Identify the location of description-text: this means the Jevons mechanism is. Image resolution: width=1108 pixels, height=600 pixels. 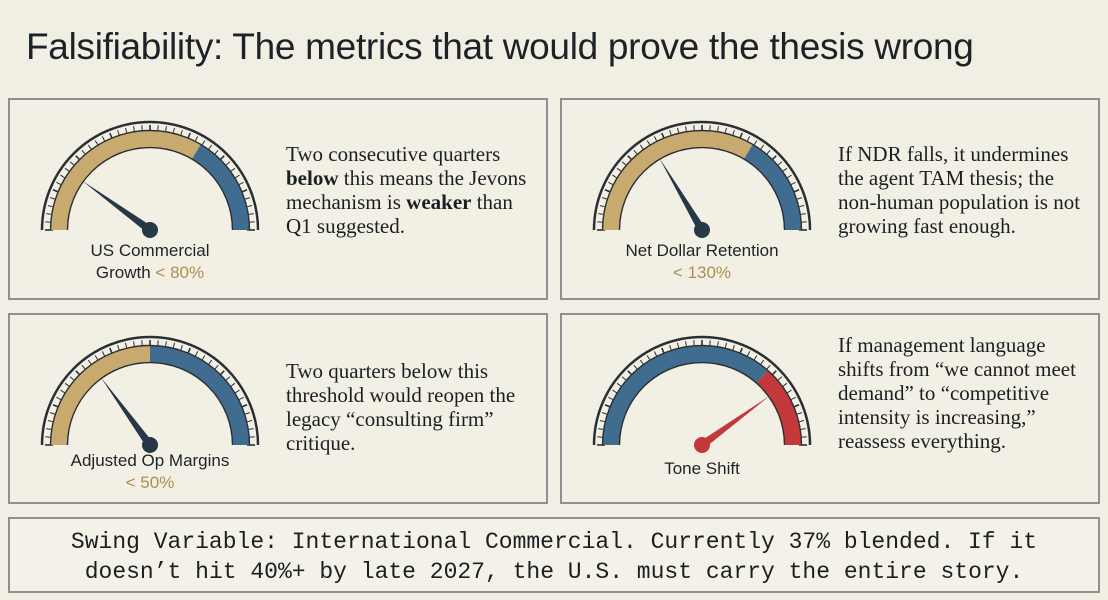
(406, 190).